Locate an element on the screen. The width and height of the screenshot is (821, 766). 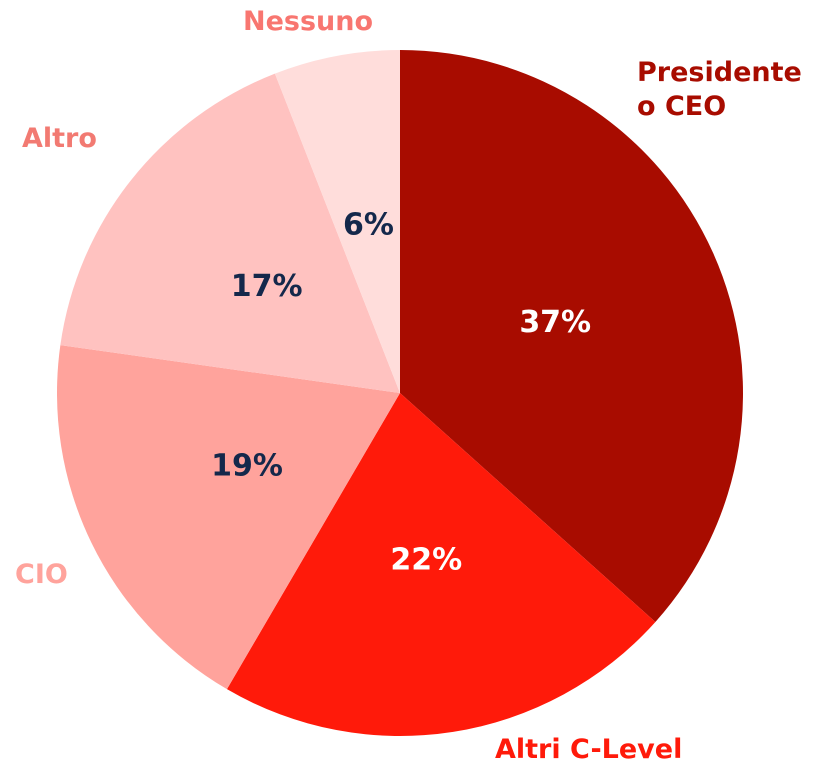
value-label: 17% is located at coordinates (267, 286).